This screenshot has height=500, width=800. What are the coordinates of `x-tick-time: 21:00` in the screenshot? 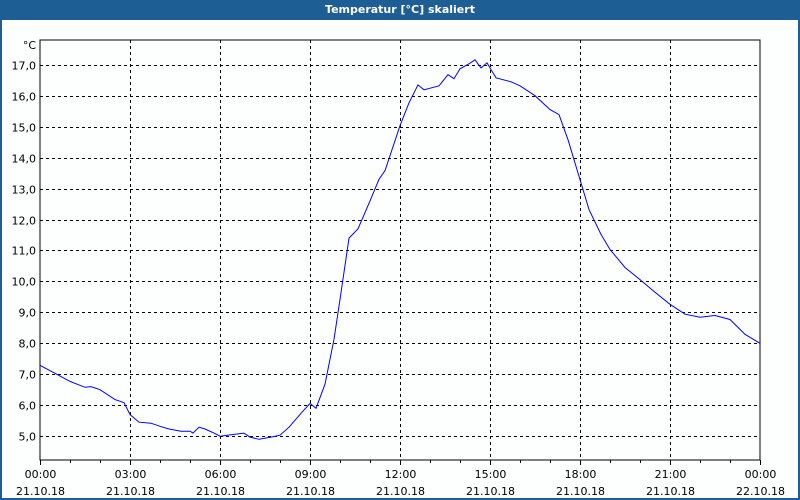 It's located at (671, 474).